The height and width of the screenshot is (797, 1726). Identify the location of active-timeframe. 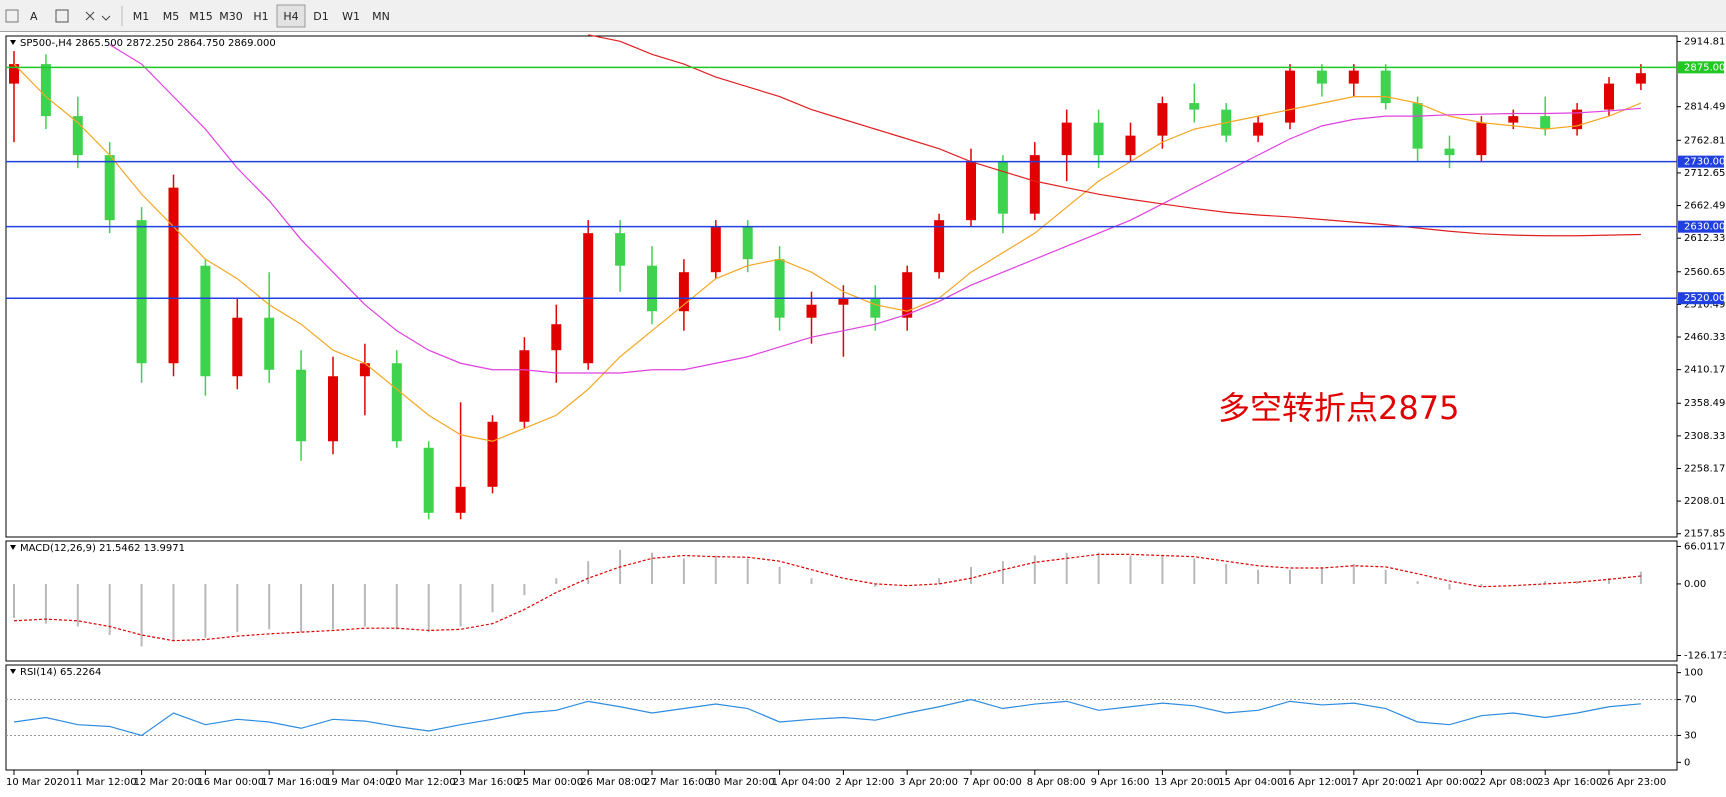
(291, 16).